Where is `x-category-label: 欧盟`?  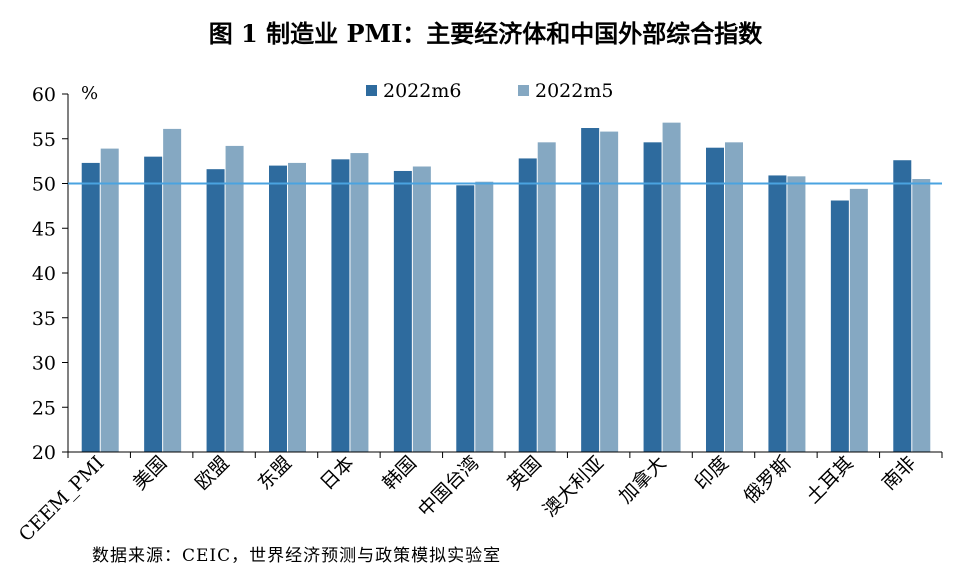 x-category-label: 欧盟 is located at coordinates (212, 473).